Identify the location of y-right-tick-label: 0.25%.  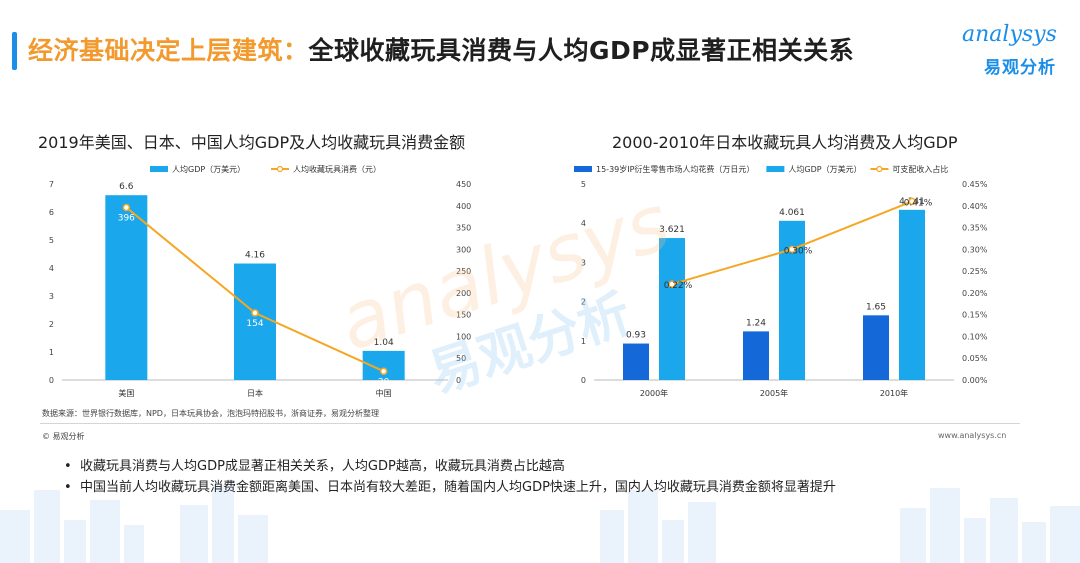
(975, 271).